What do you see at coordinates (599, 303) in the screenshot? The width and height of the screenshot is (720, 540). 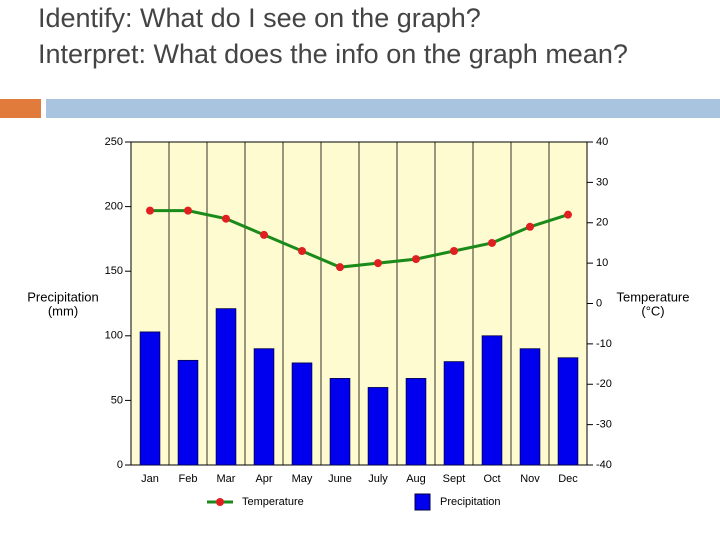 I see `y2-tick-label: 0` at bounding box center [599, 303].